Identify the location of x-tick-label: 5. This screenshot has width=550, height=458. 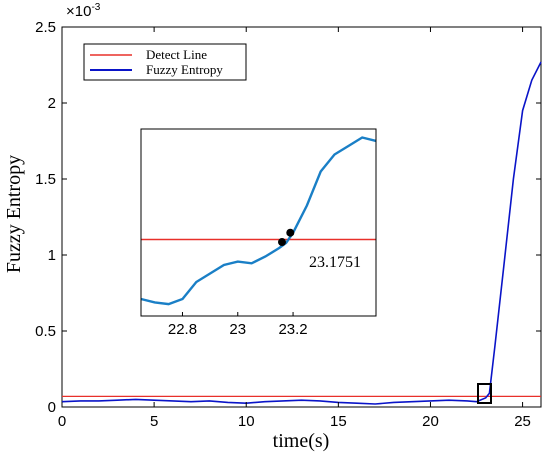
(154, 421).